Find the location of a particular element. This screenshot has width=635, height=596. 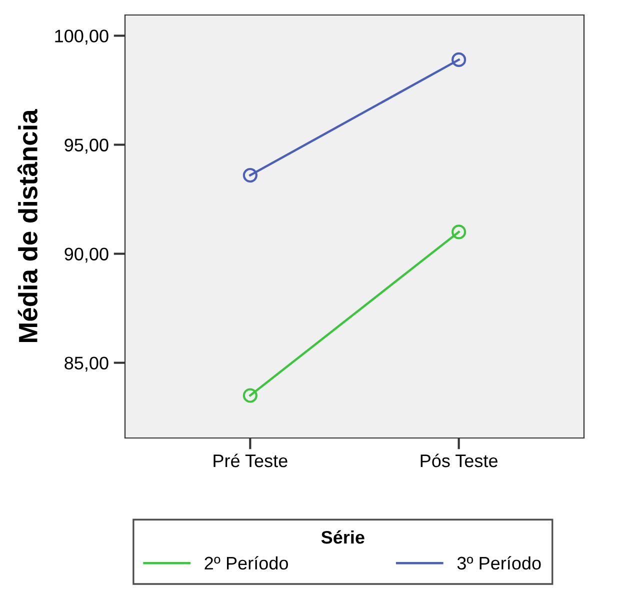

legend-label: 3º Período is located at coordinates (499, 563).